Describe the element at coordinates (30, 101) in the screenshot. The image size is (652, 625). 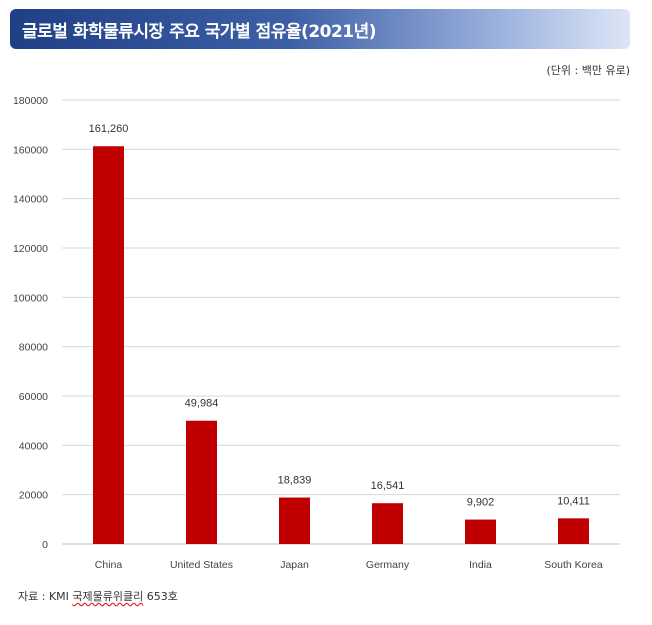
I see `y-tick-label: 180000` at that location.